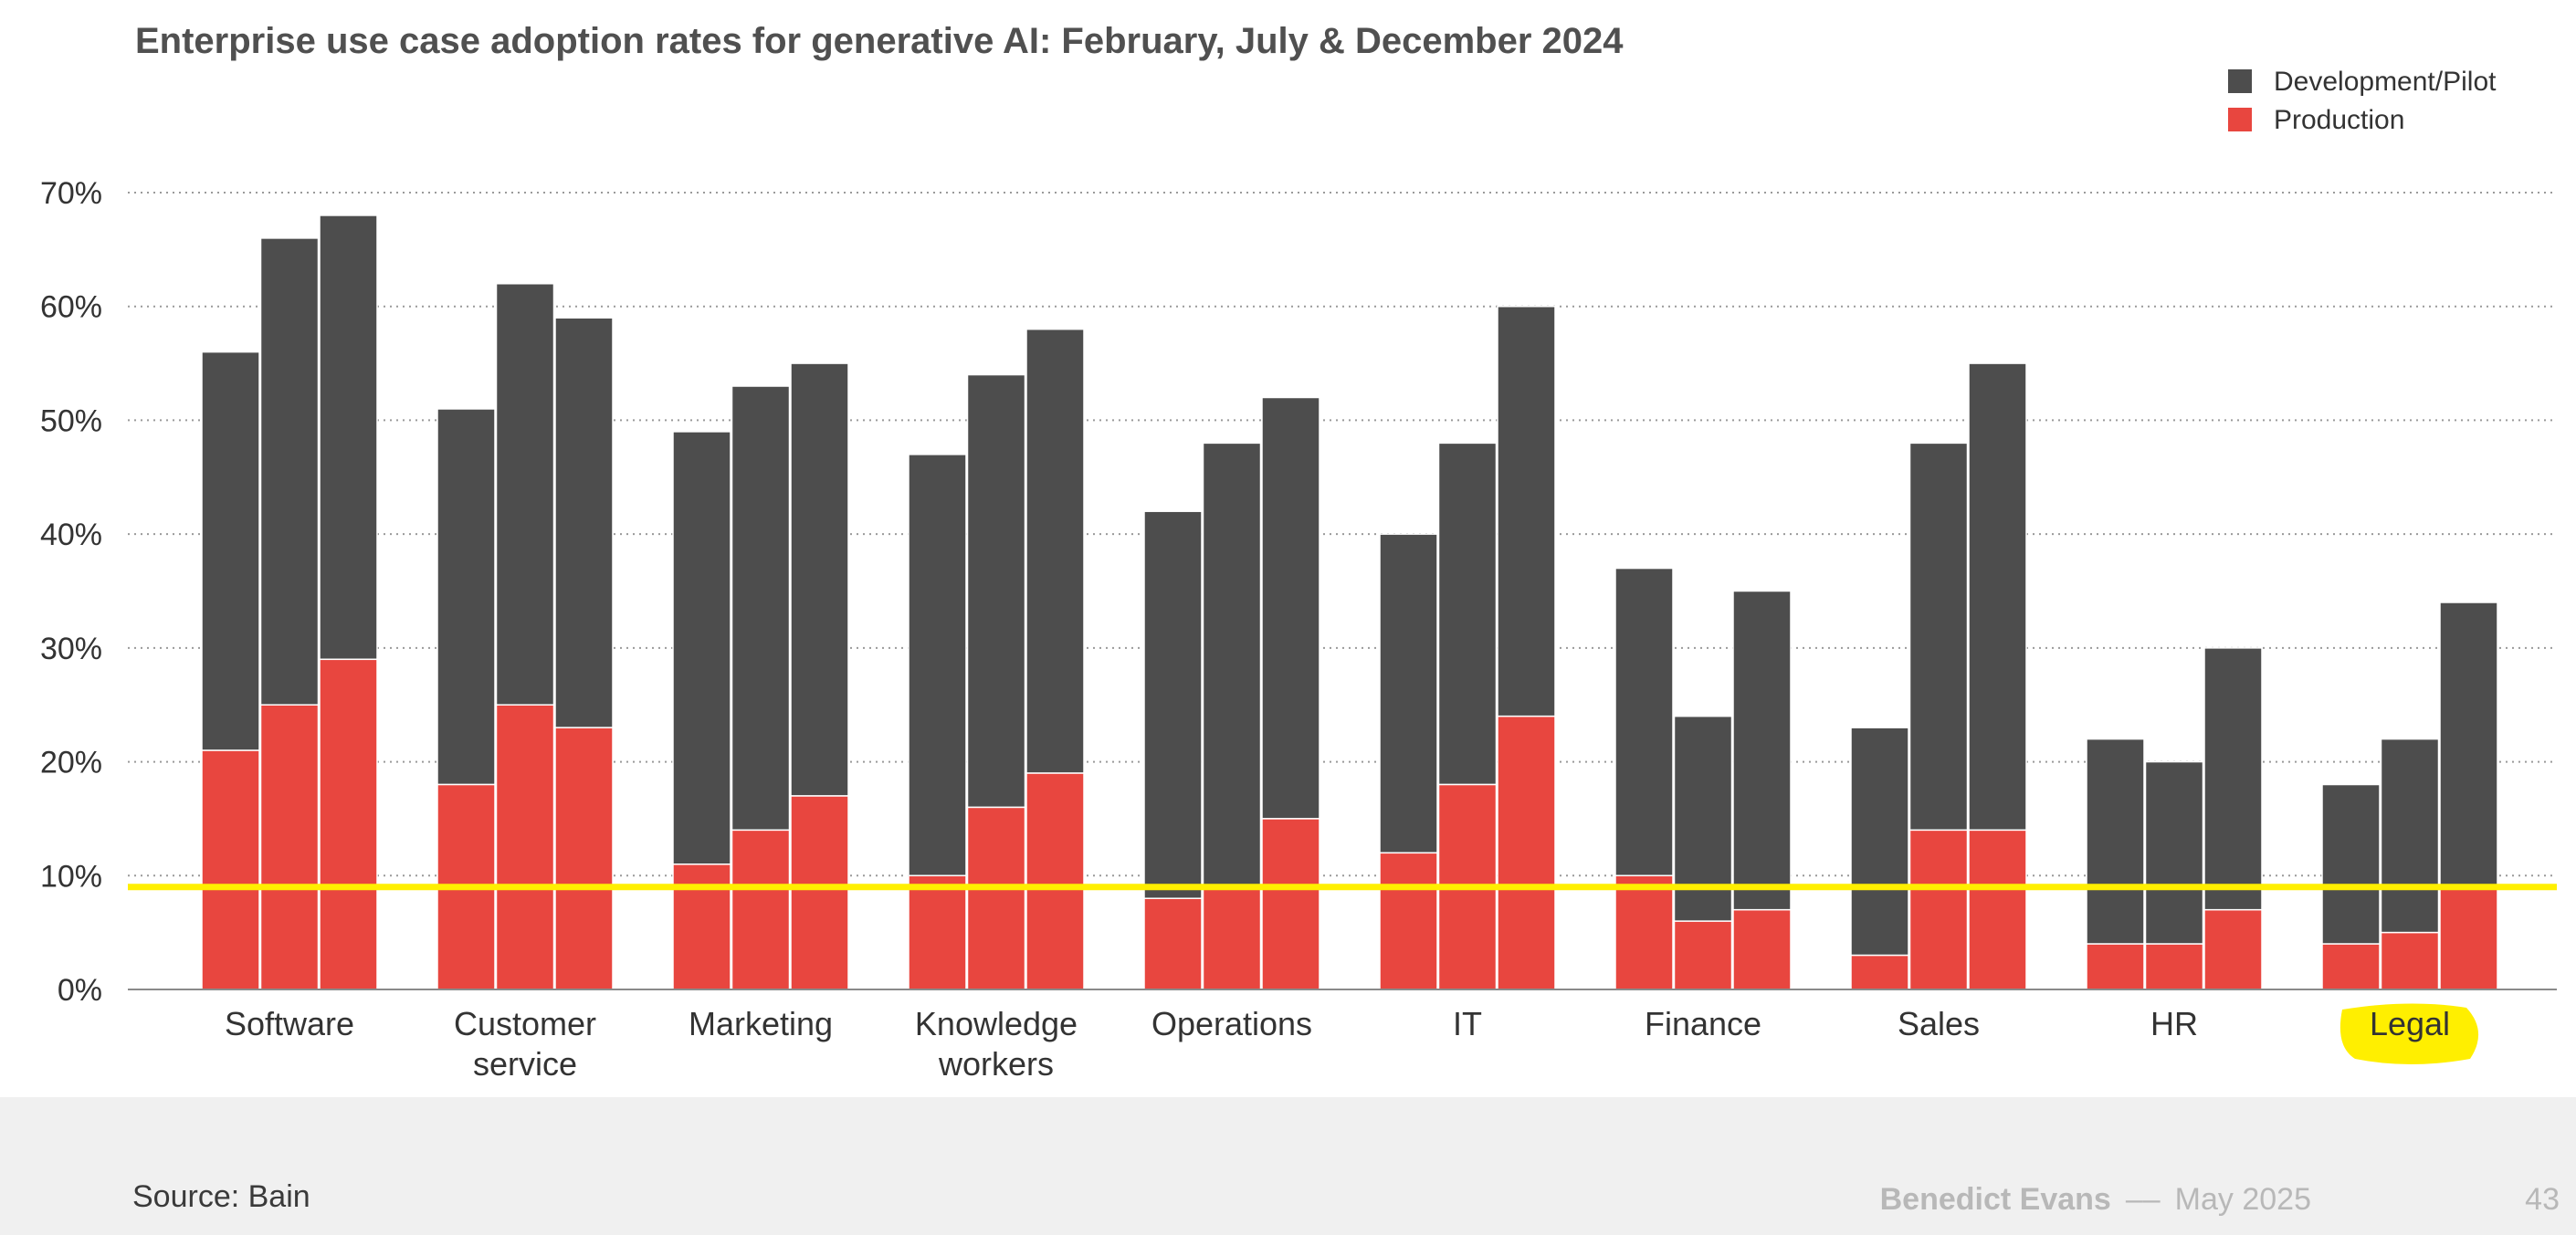  I want to click on x-tick-label: HR, so click(2174, 1024).